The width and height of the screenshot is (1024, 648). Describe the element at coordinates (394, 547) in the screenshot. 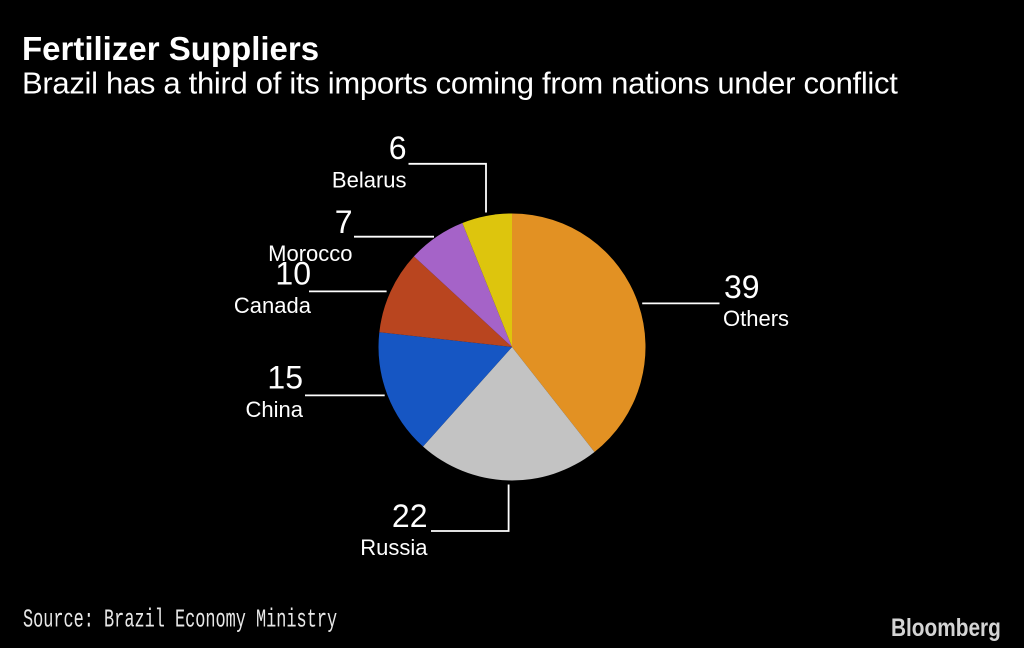

I see `svg-text: Russia` at that location.